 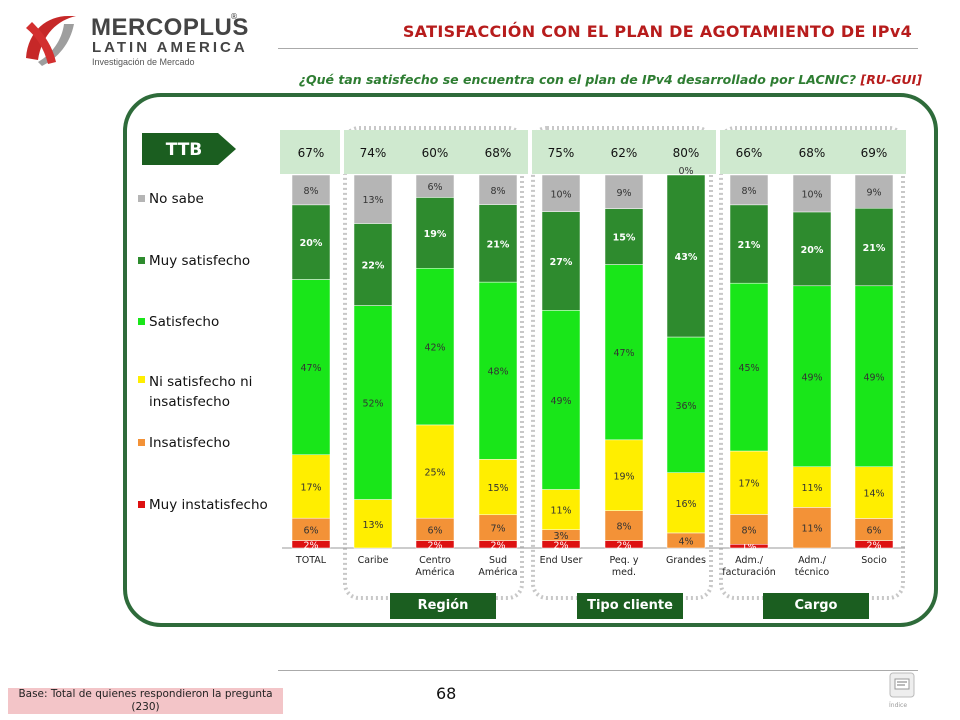 What do you see at coordinates (624, 153) in the screenshot?
I see `ttb-value: 62%` at bounding box center [624, 153].